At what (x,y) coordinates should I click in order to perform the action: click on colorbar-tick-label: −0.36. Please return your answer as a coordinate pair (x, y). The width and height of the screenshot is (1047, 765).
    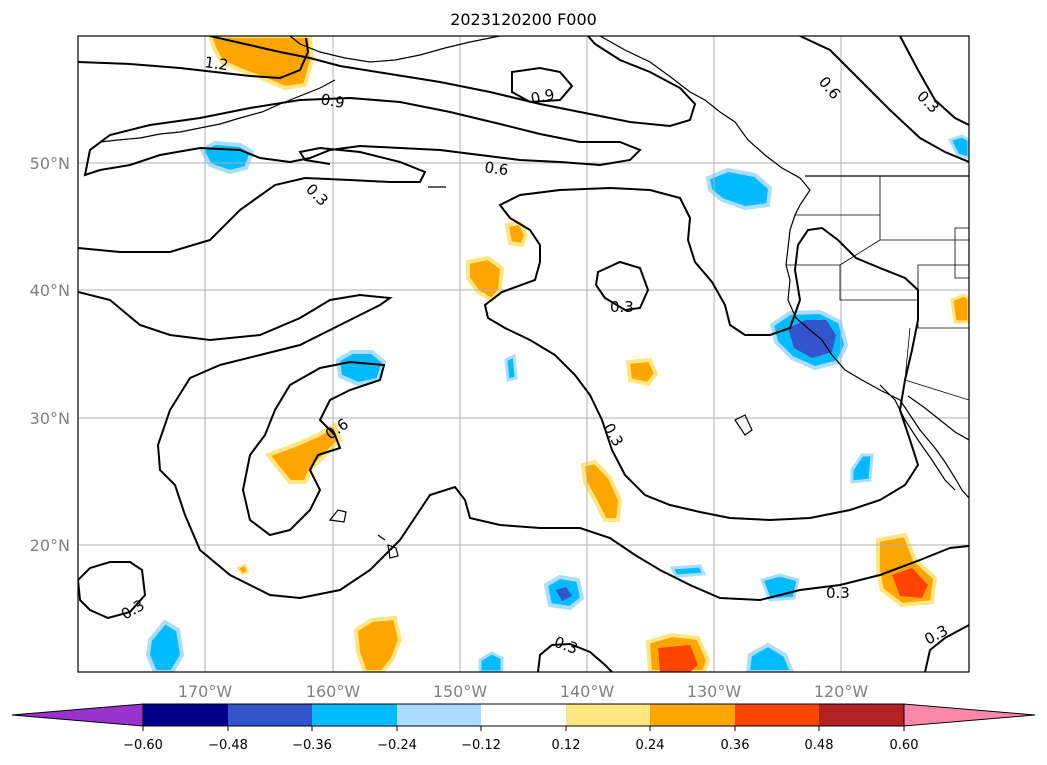
    Looking at the image, I should click on (312, 745).